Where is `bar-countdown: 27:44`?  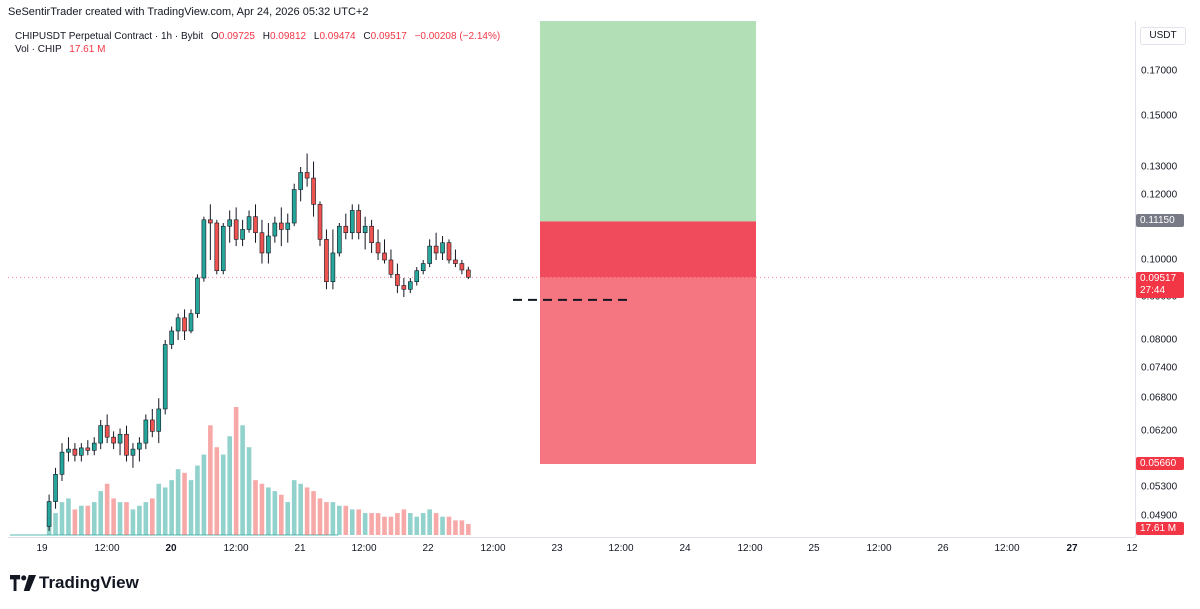
bar-countdown: 27:44 is located at coordinates (1153, 290).